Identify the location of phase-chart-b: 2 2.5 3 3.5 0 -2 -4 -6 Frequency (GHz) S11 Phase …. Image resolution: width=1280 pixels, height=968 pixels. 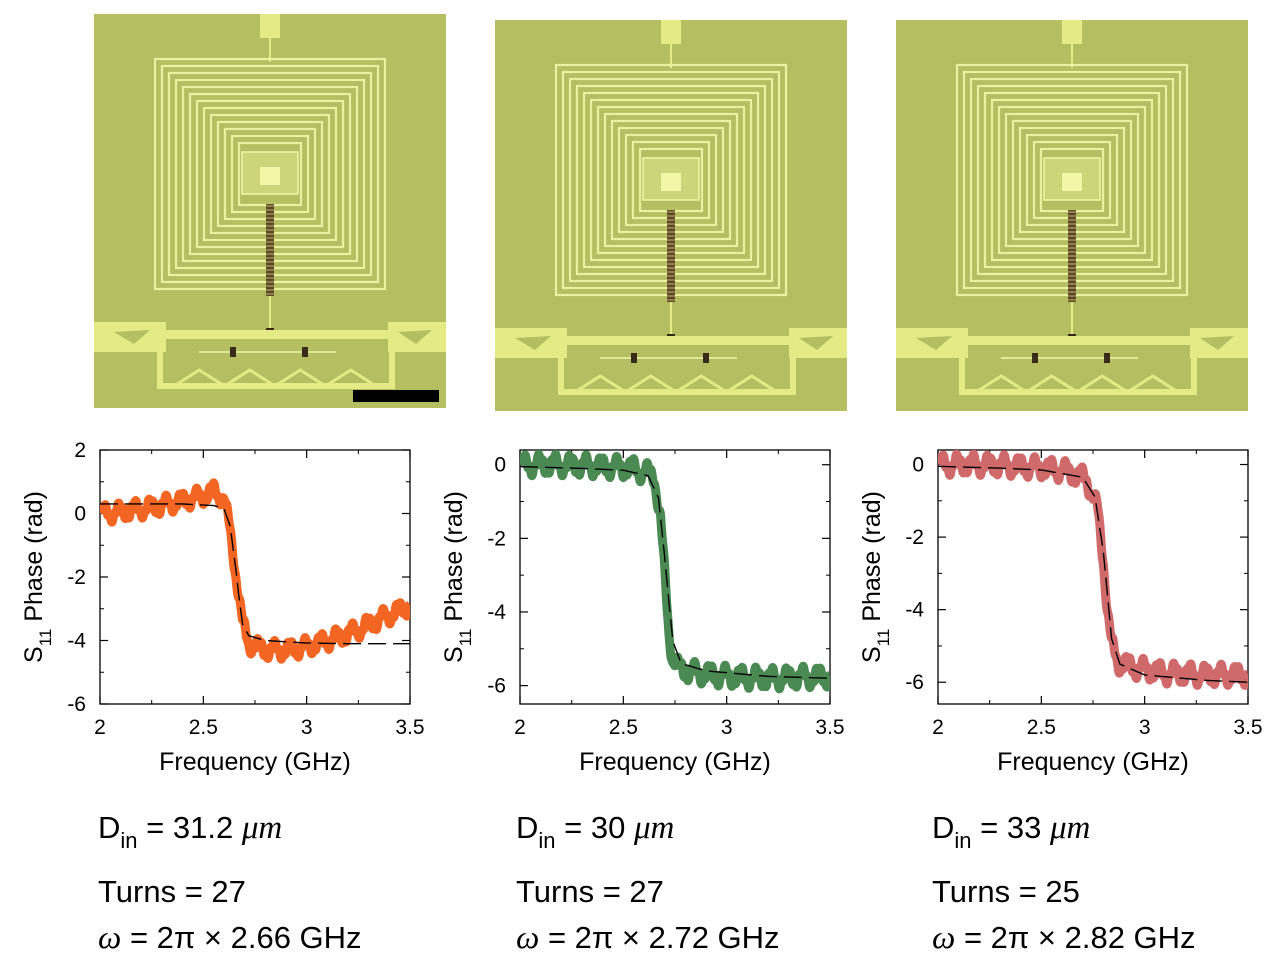
(635, 610).